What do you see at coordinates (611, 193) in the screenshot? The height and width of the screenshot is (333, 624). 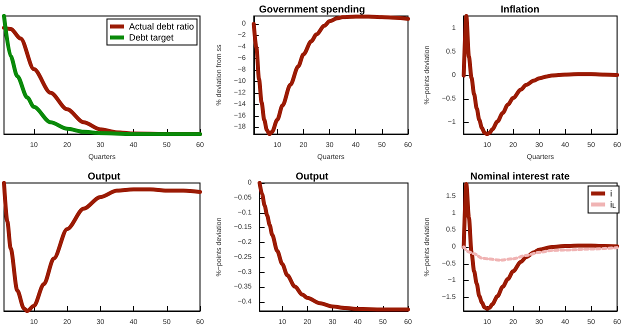 I see `legend-label: i` at bounding box center [611, 193].